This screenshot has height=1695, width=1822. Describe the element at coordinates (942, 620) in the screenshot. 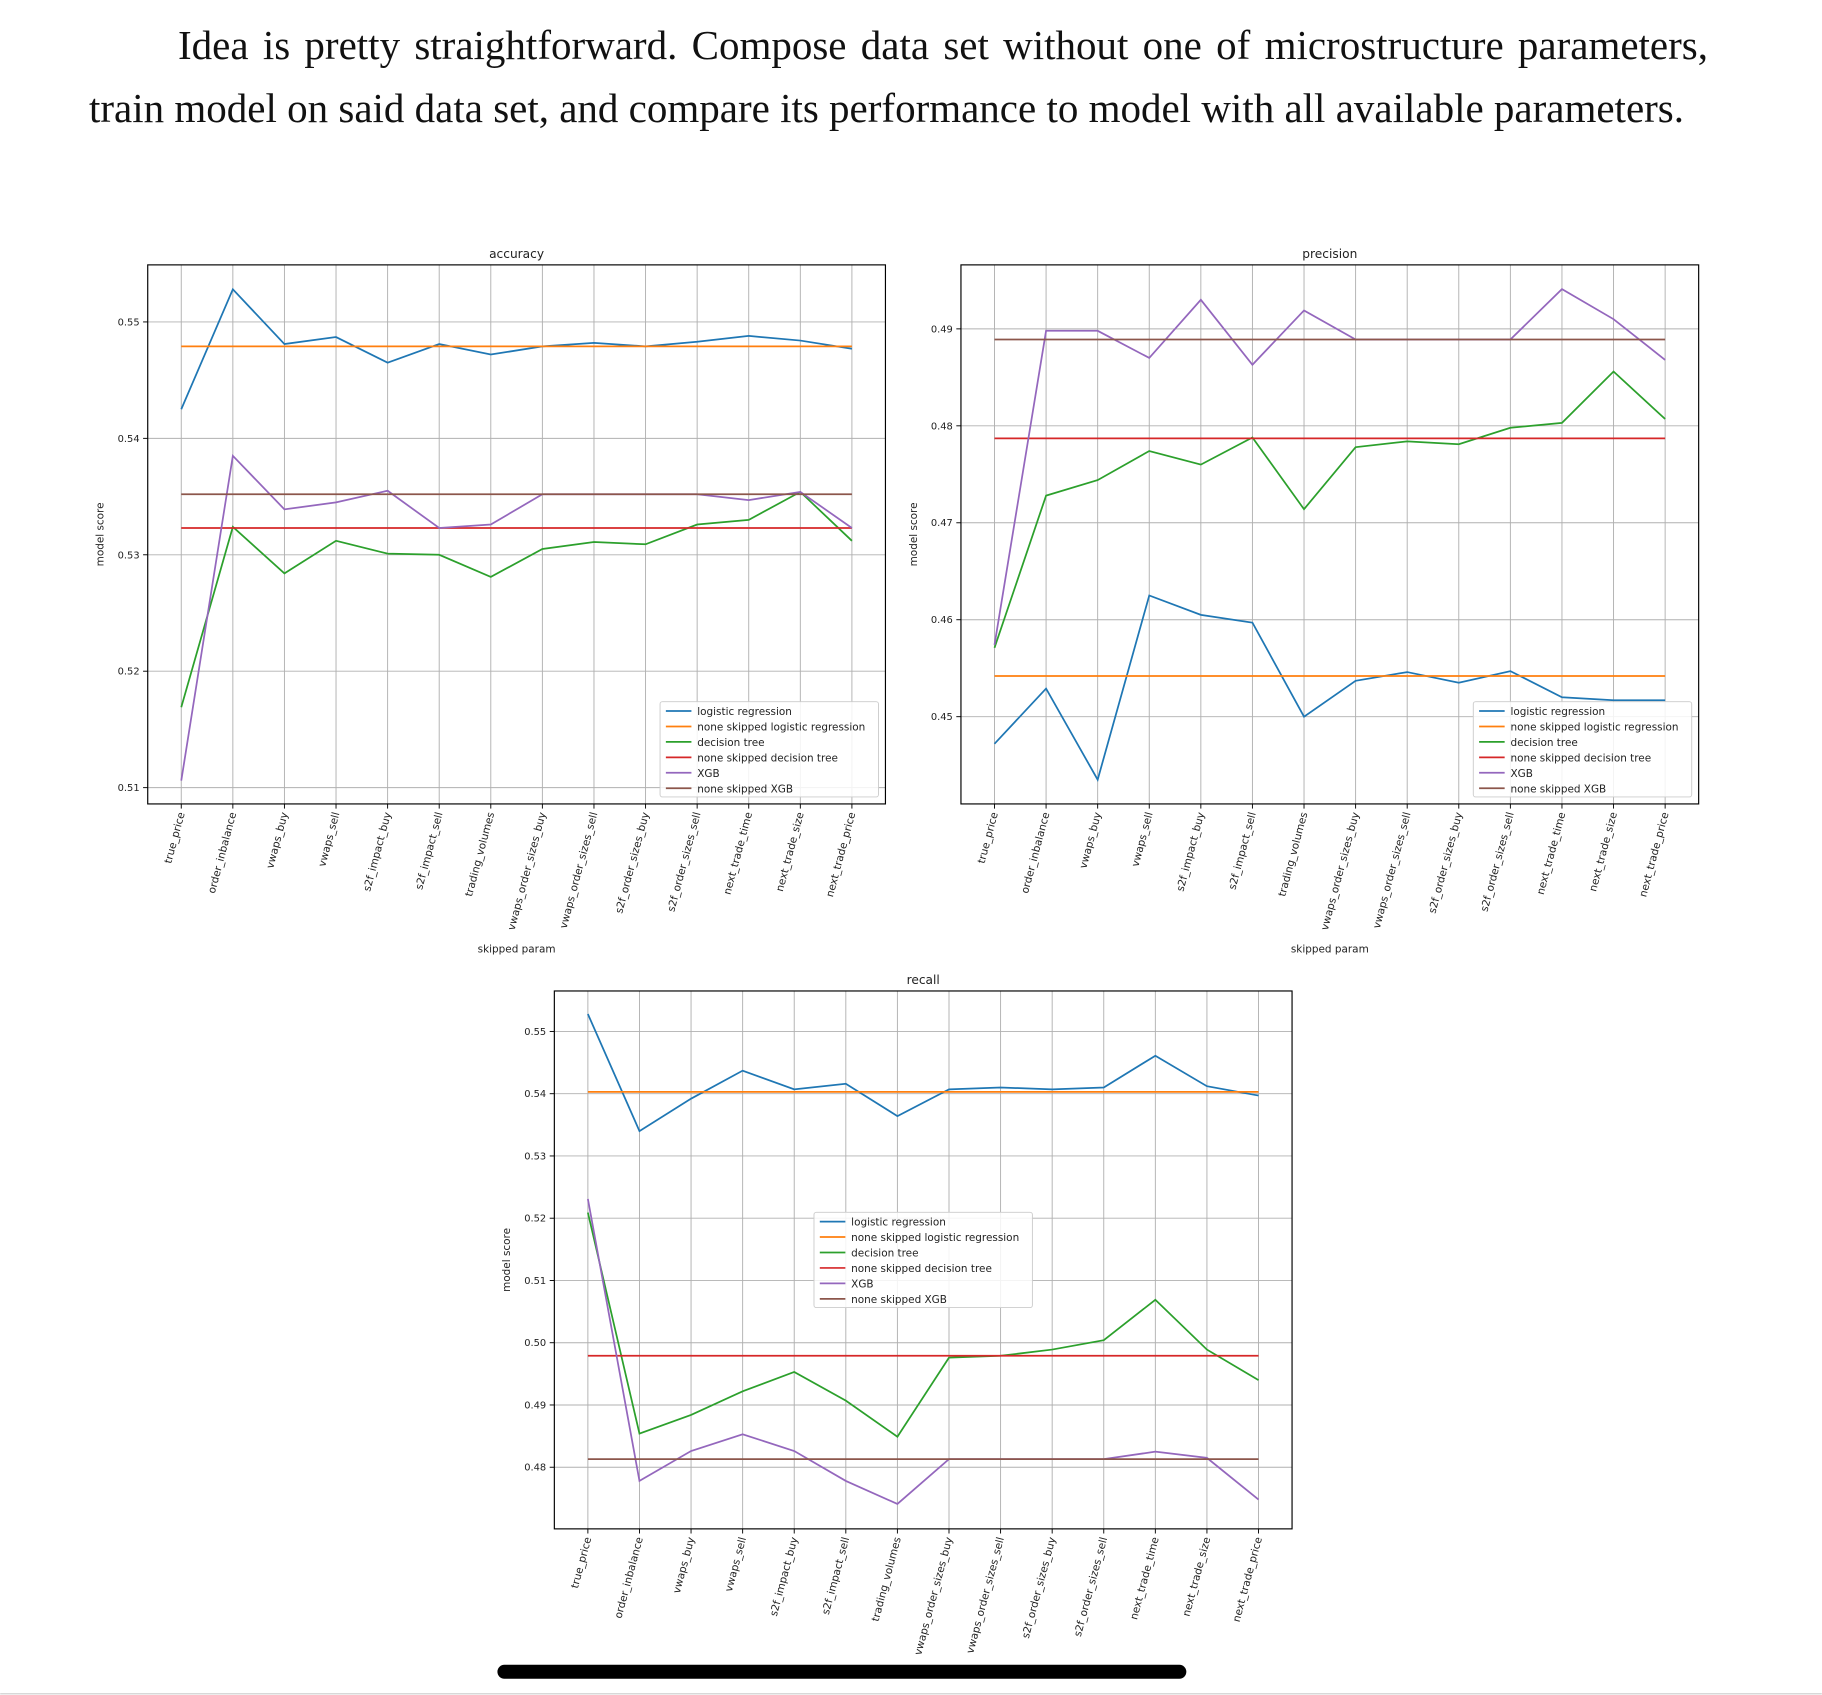

I see `y-tick-label: 0.46` at that location.